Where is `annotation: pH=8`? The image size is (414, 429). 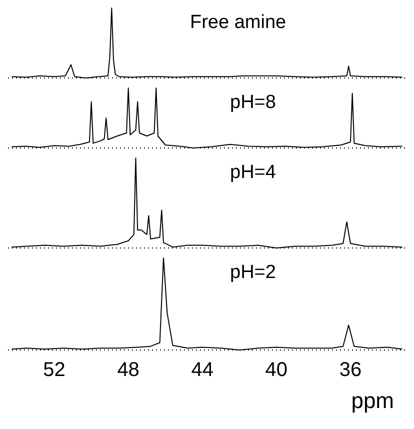
annotation: pH=8 is located at coordinates (253, 103).